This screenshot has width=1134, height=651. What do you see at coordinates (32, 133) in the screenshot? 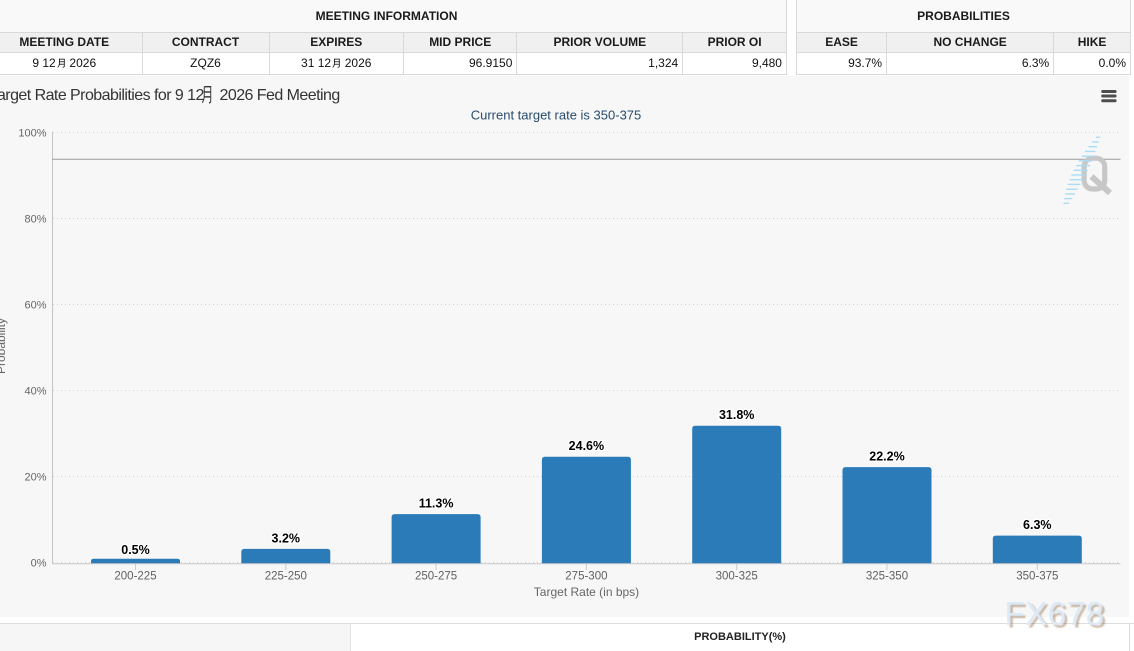
I see `svg-text: 100%` at bounding box center [32, 133].